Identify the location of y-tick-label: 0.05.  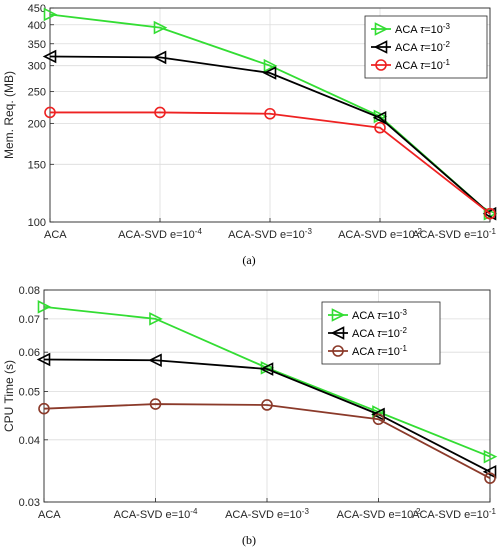
(29, 393).